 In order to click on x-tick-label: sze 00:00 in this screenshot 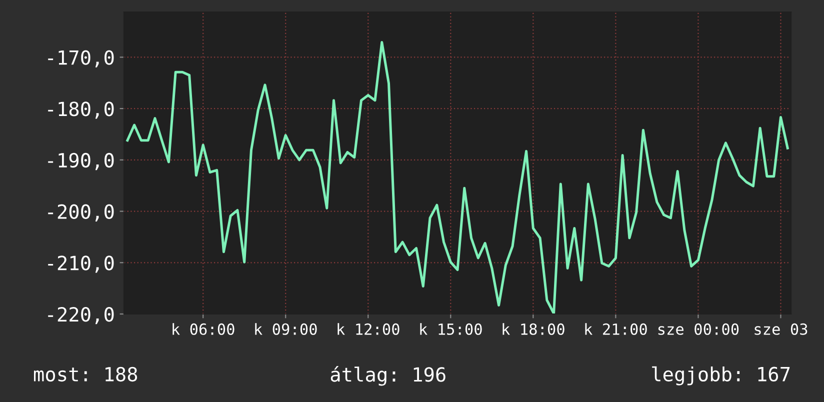, I will do `click(698, 329)`.